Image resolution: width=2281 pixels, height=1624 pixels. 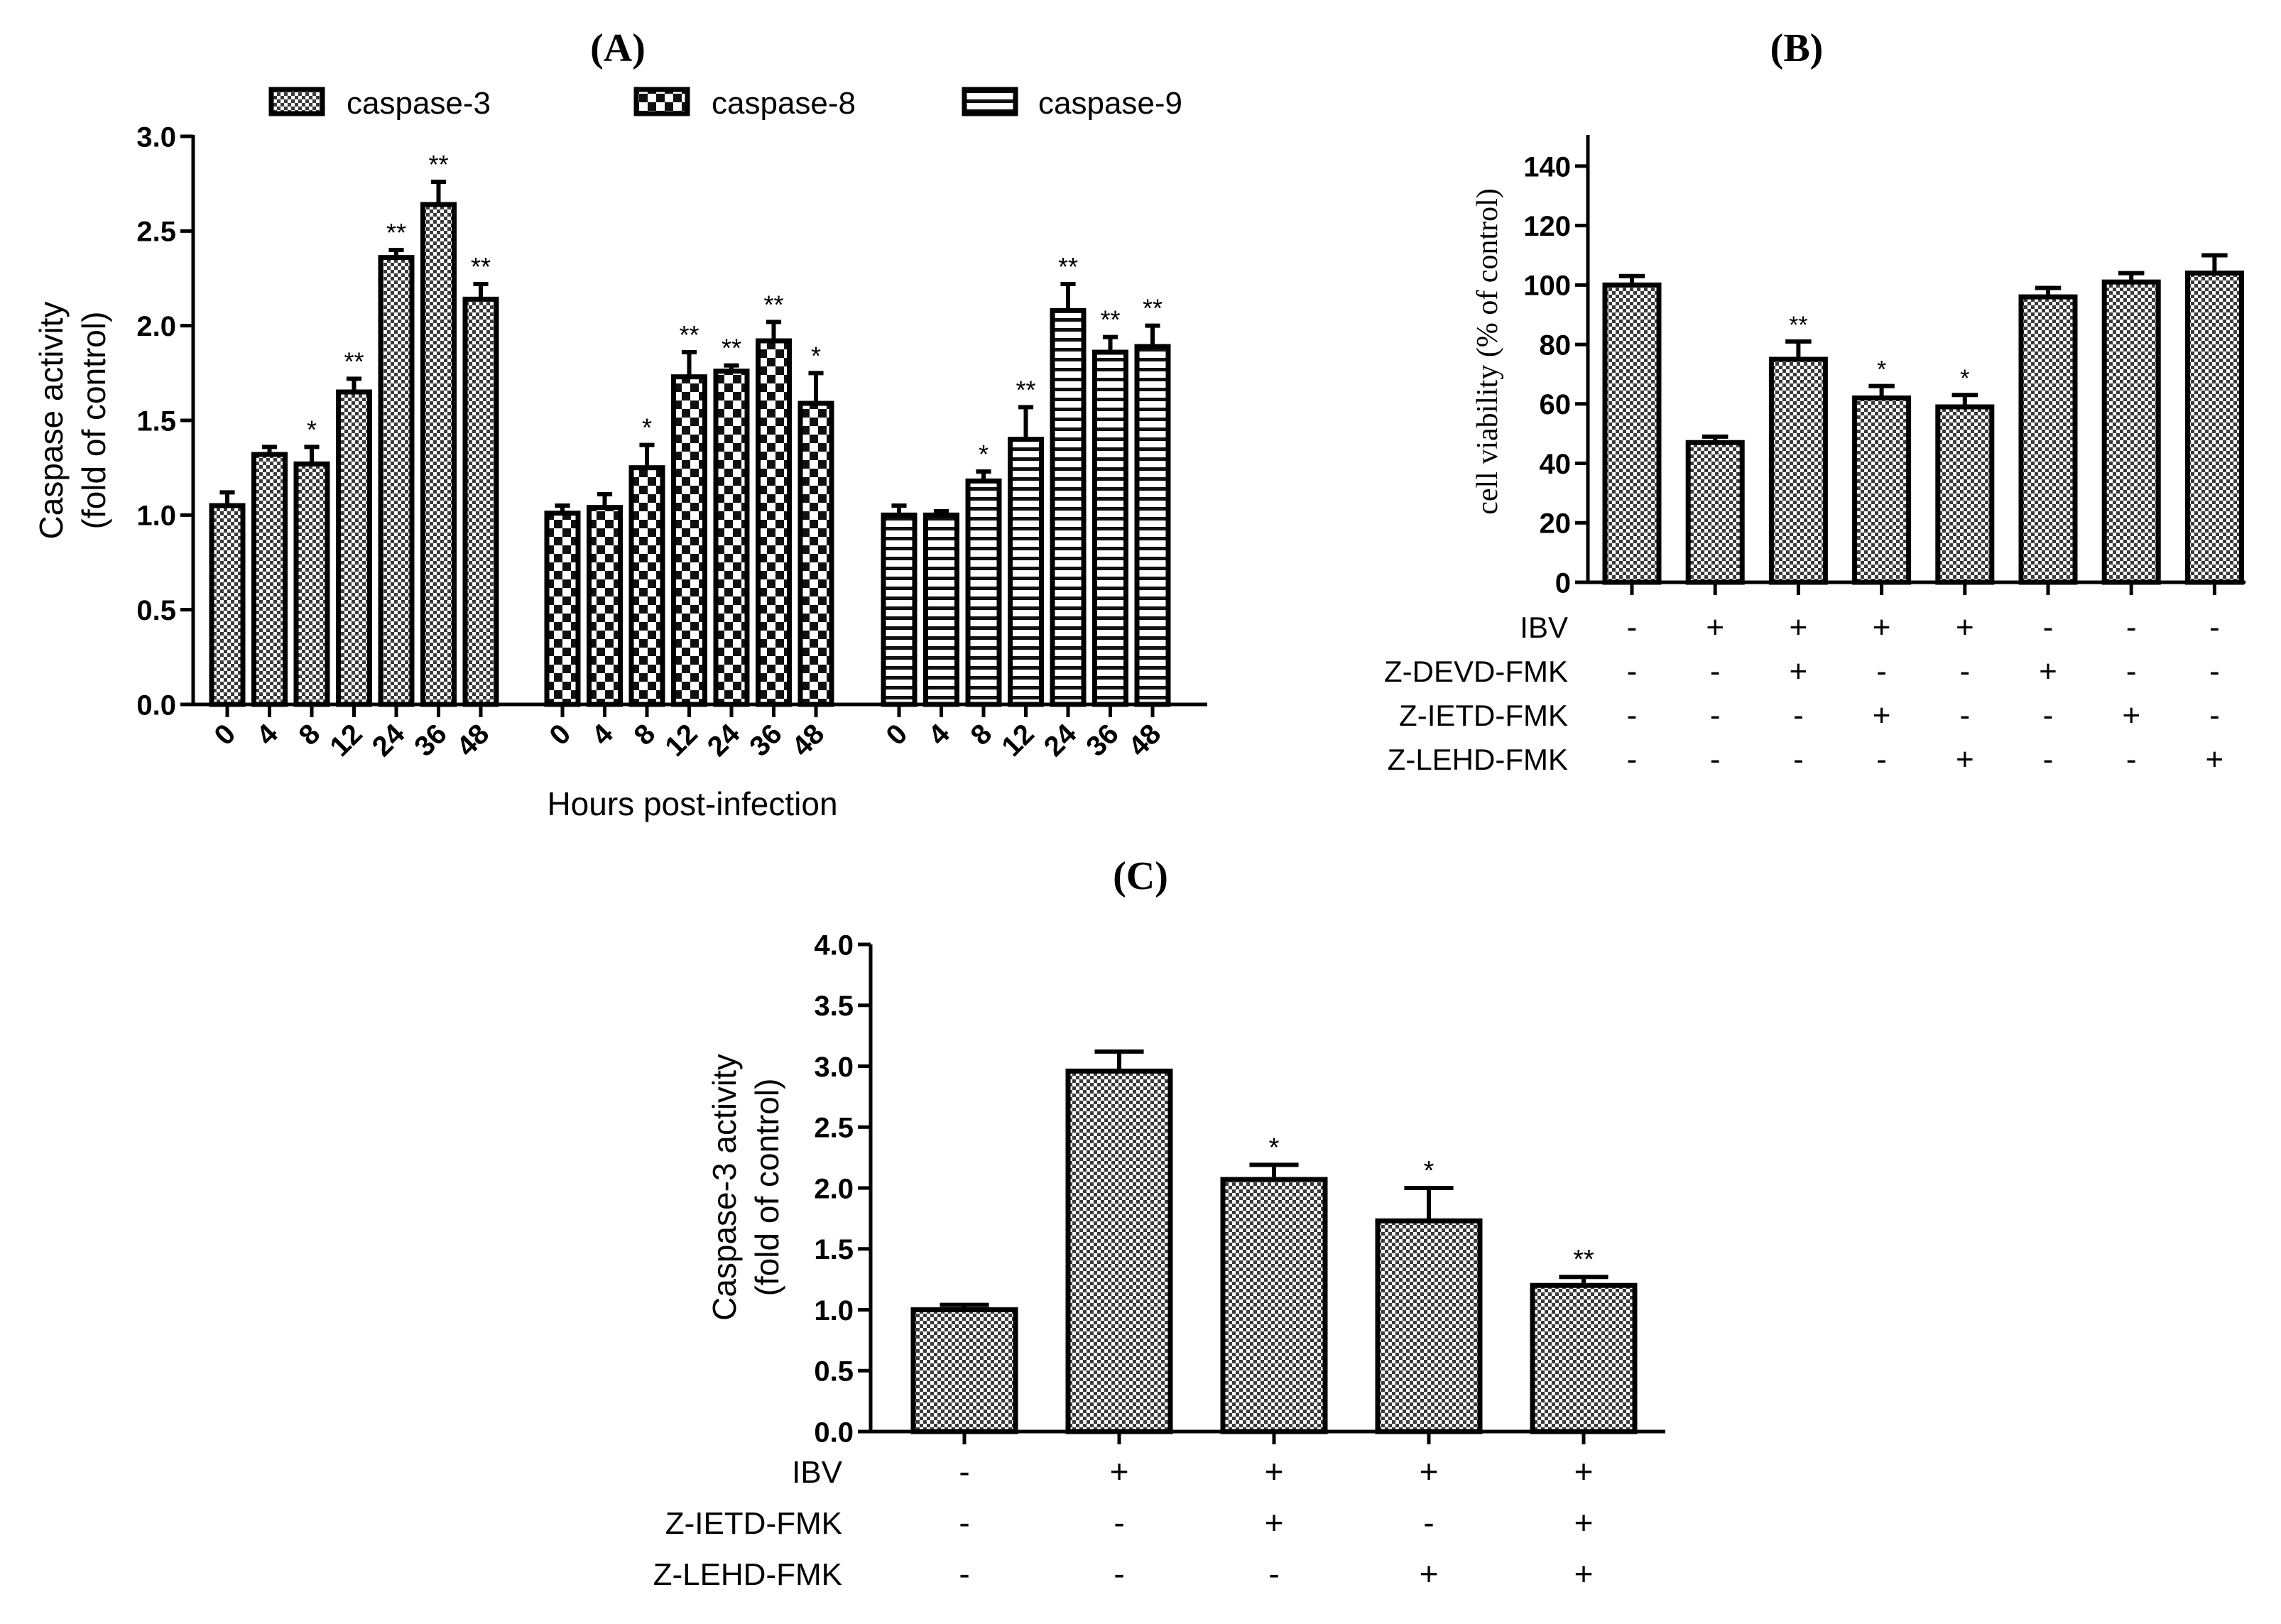 What do you see at coordinates (1476, 671) in the screenshot?
I see `condition-label: Z-DEVD-FMK` at bounding box center [1476, 671].